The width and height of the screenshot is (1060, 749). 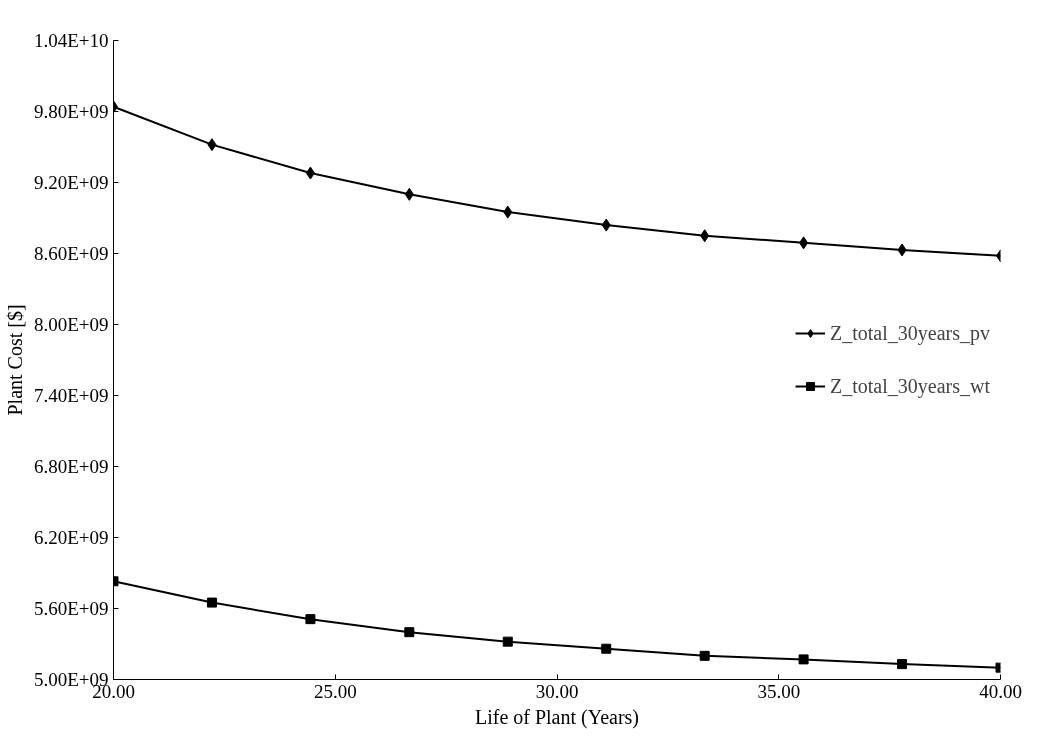 What do you see at coordinates (71, 608) in the screenshot?
I see `y-tick-label: 5.60E+09` at bounding box center [71, 608].